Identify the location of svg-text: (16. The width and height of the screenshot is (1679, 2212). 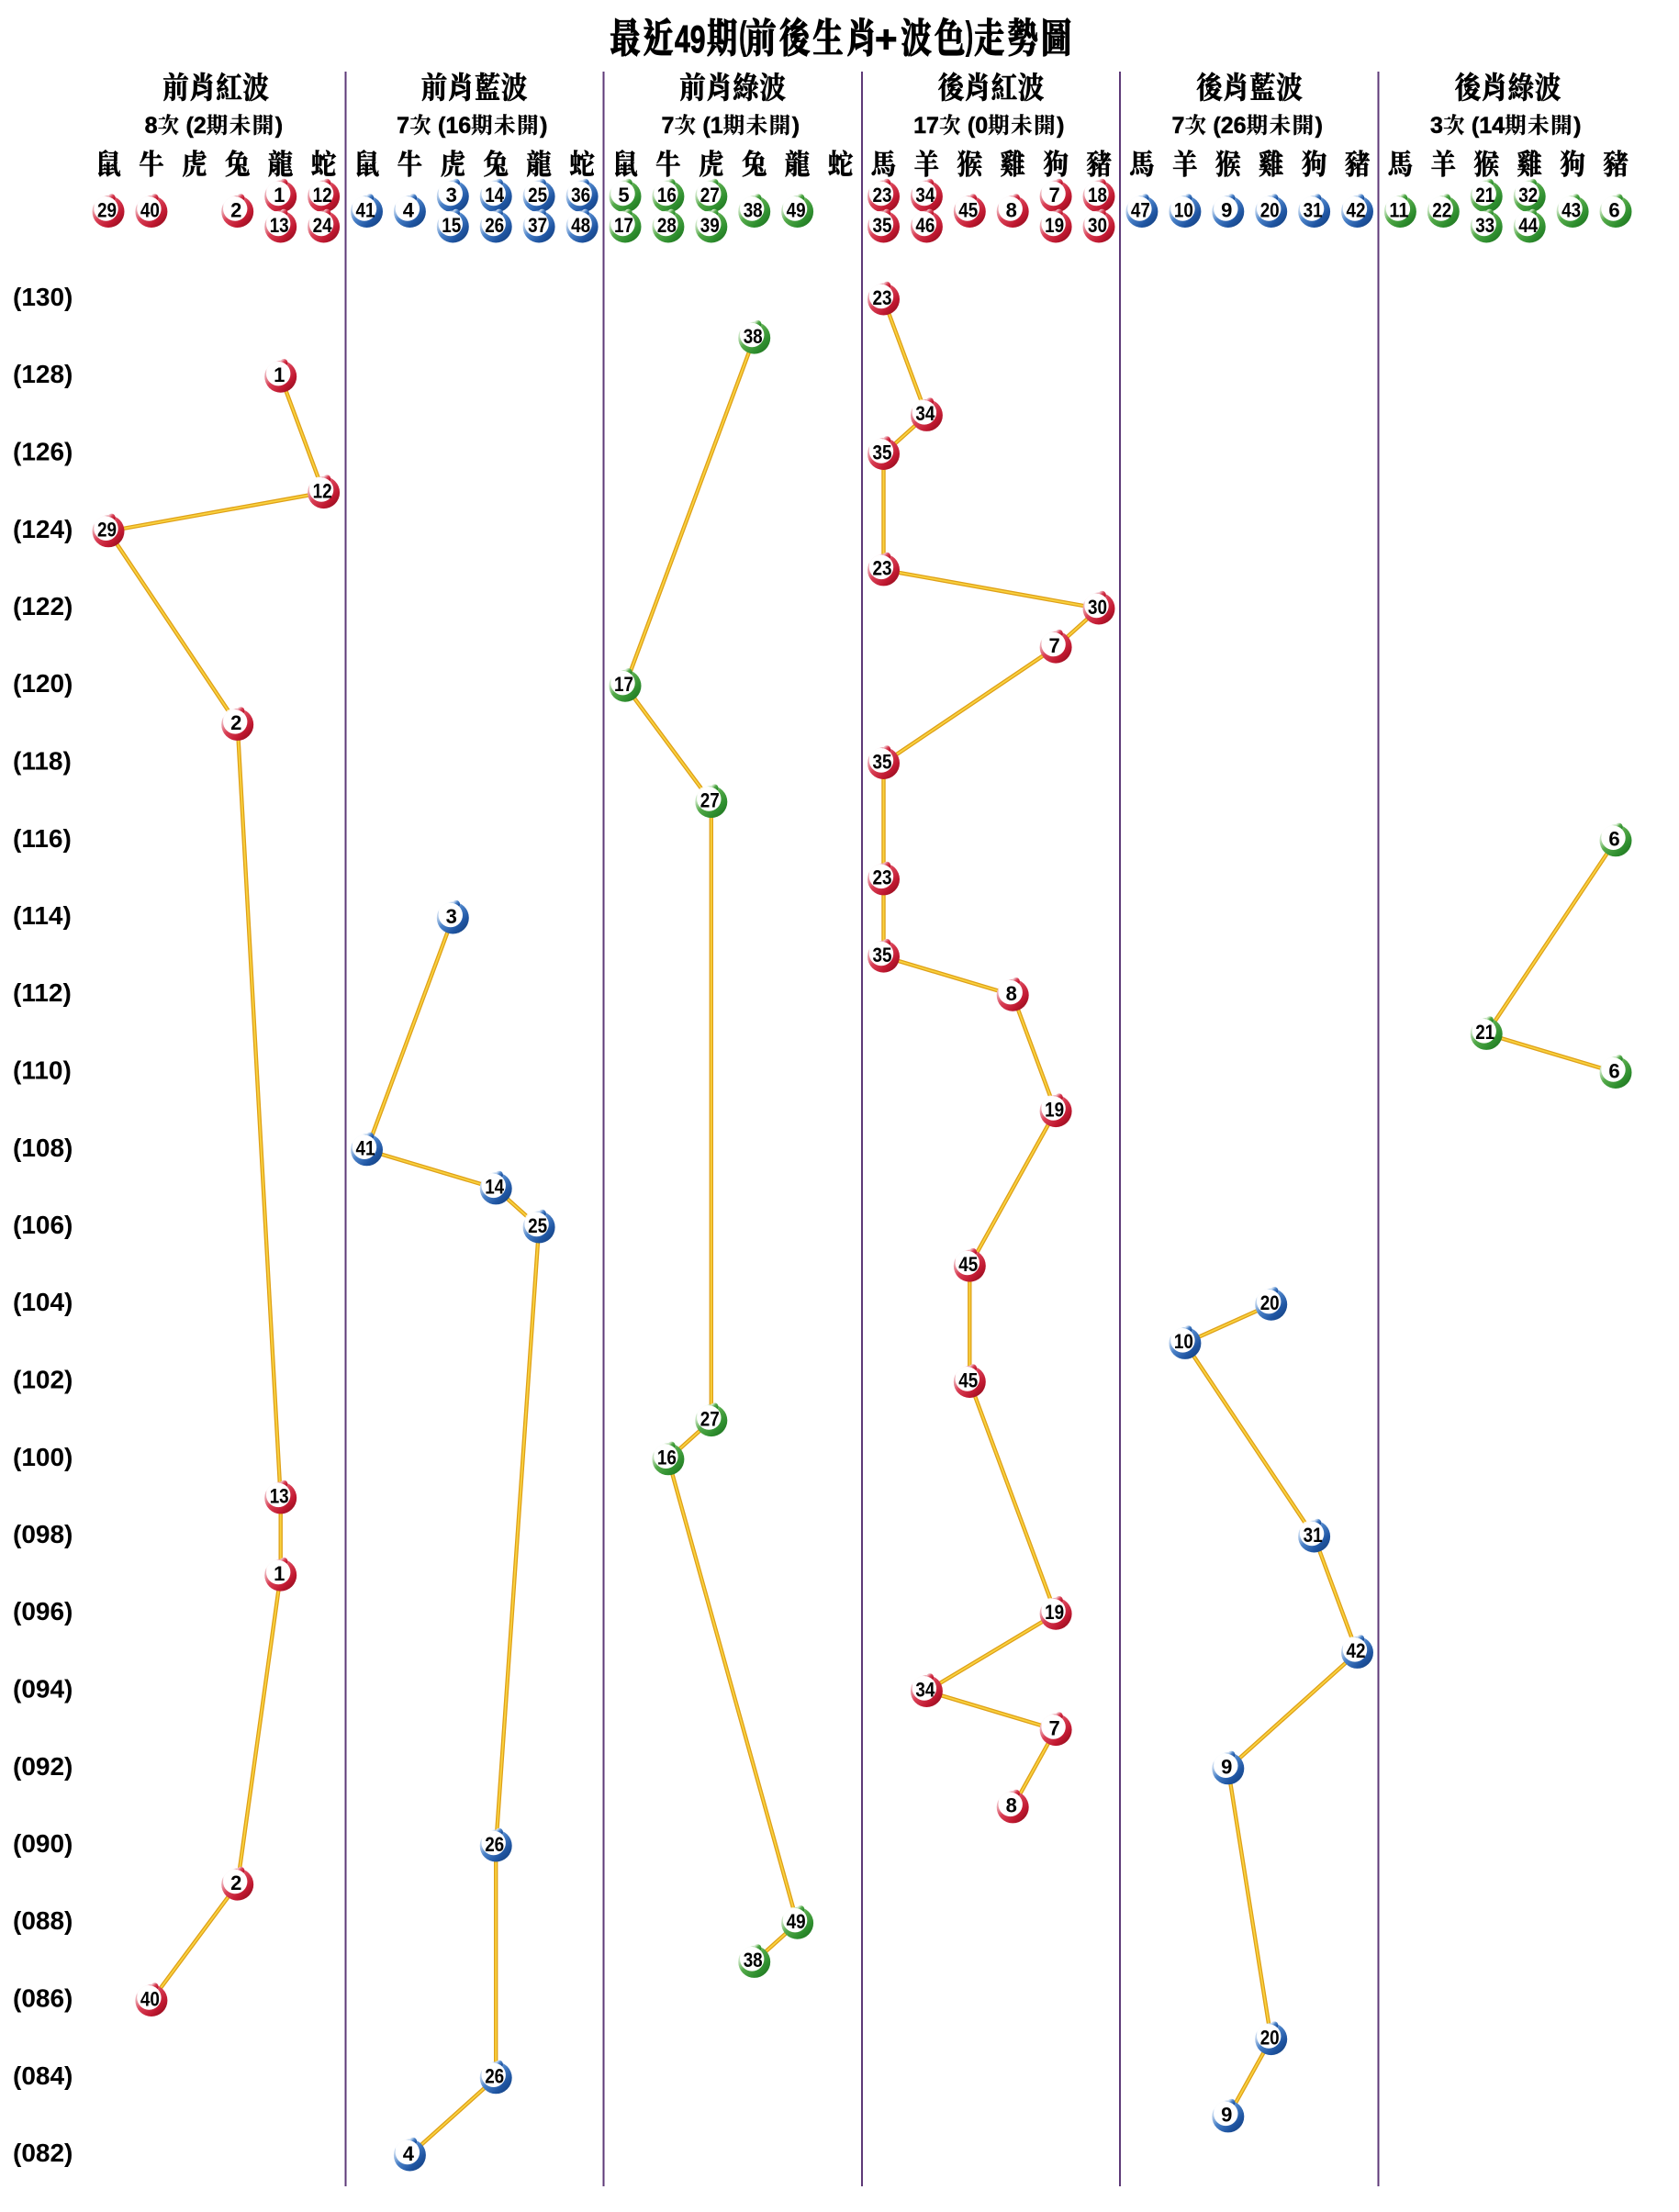
(454, 126).